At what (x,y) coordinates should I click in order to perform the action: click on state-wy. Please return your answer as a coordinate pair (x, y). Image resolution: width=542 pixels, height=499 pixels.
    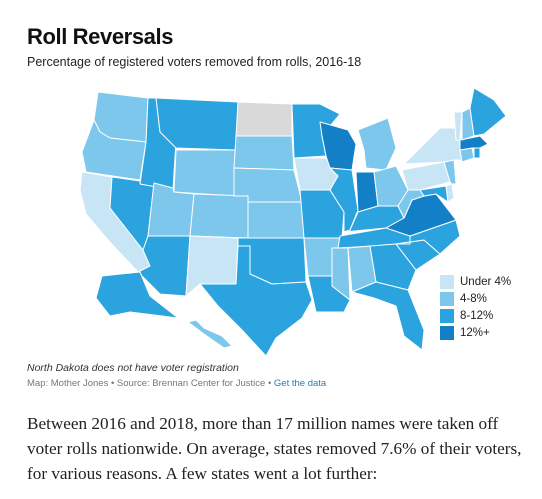
    Looking at the image, I should click on (205, 173).